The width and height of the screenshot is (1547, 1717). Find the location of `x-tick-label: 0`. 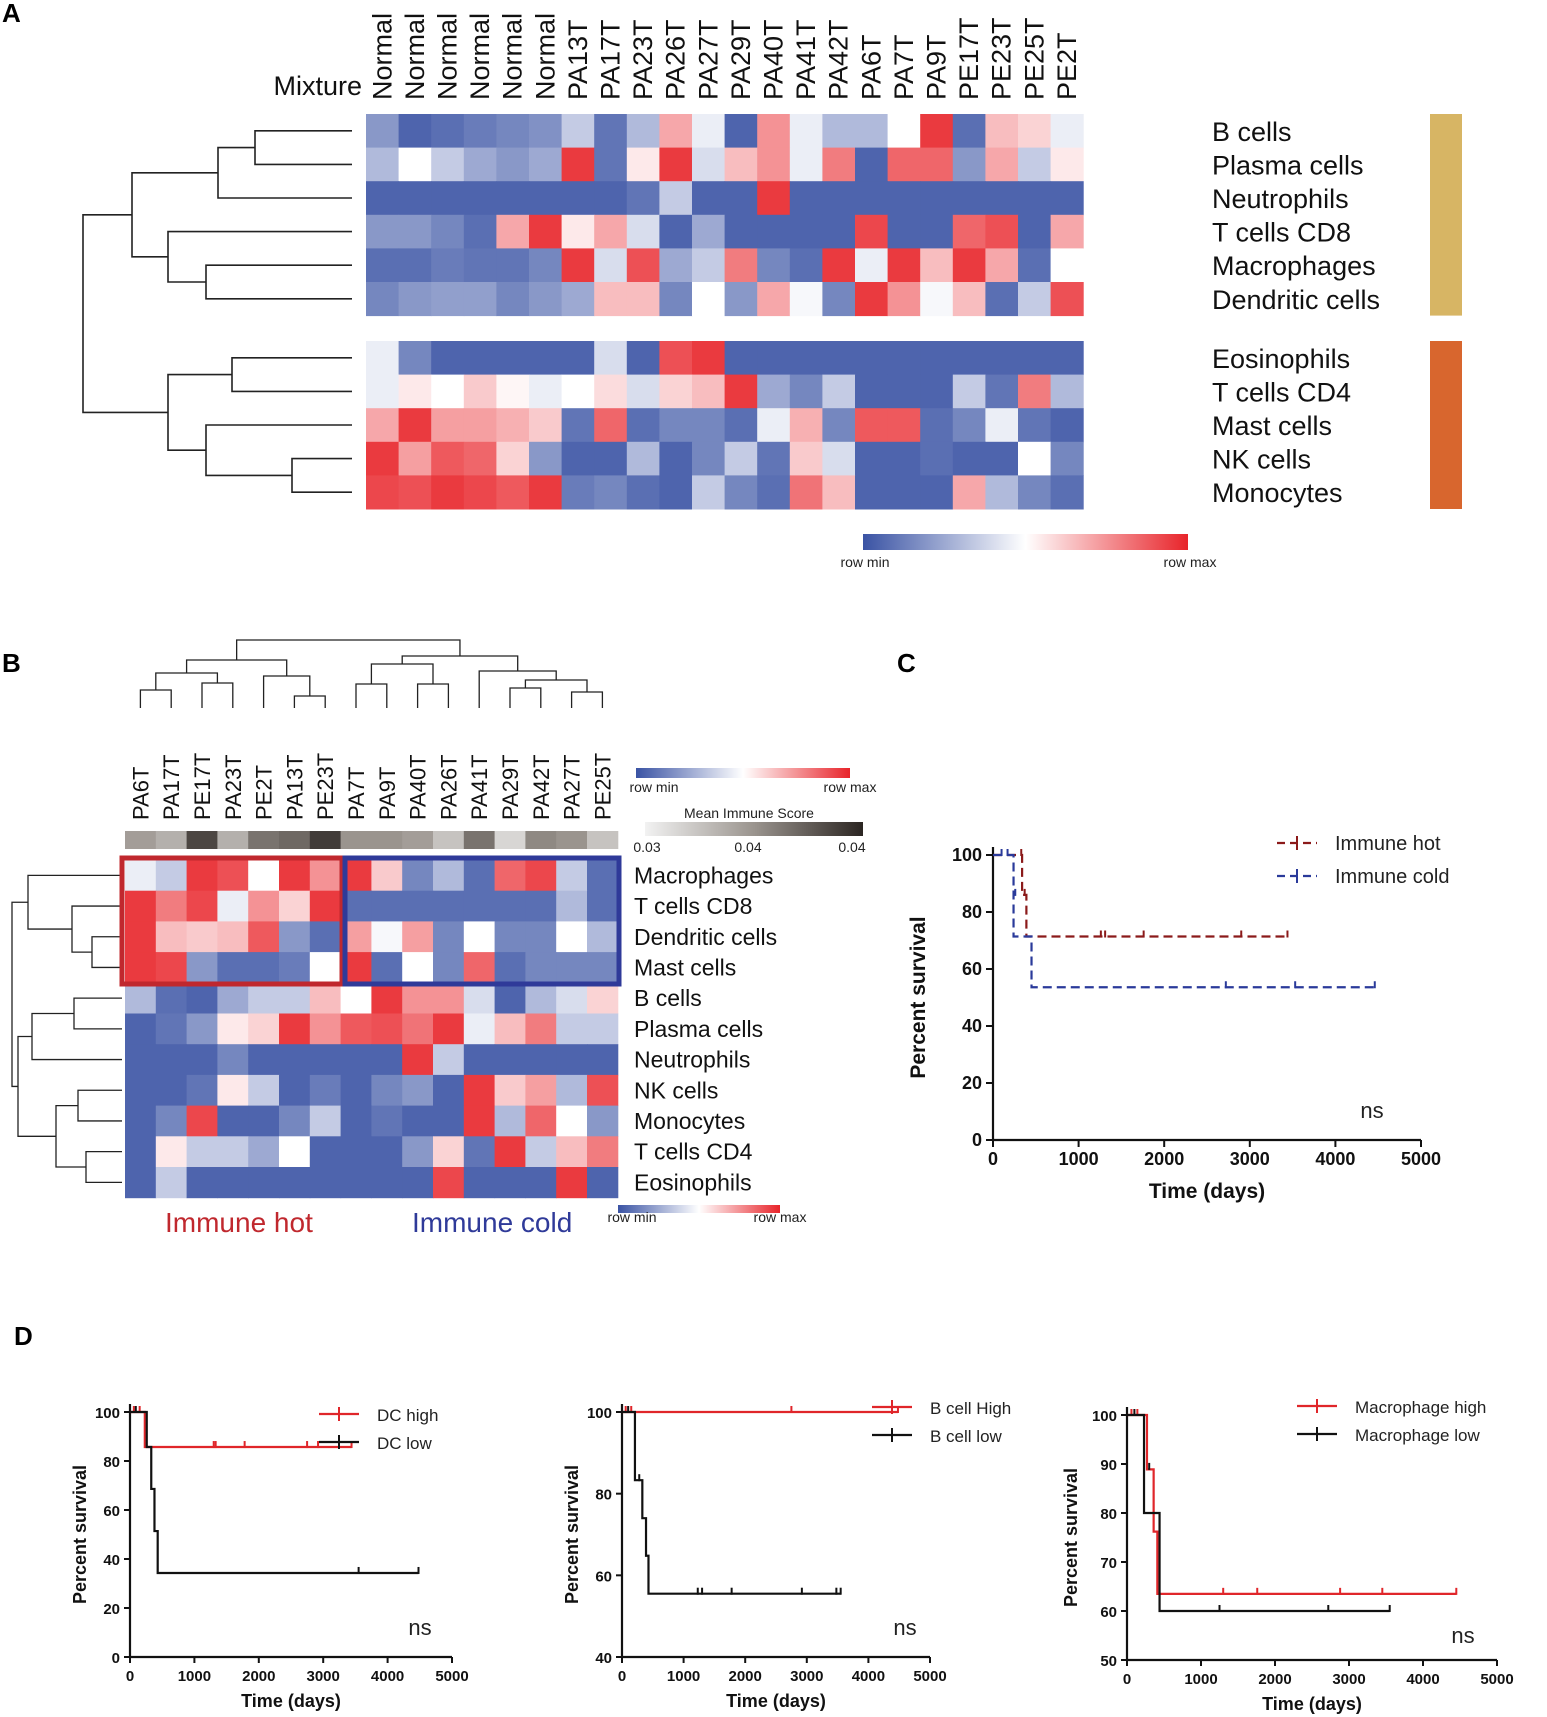

x-tick-label: 0 is located at coordinates (1127, 1679).